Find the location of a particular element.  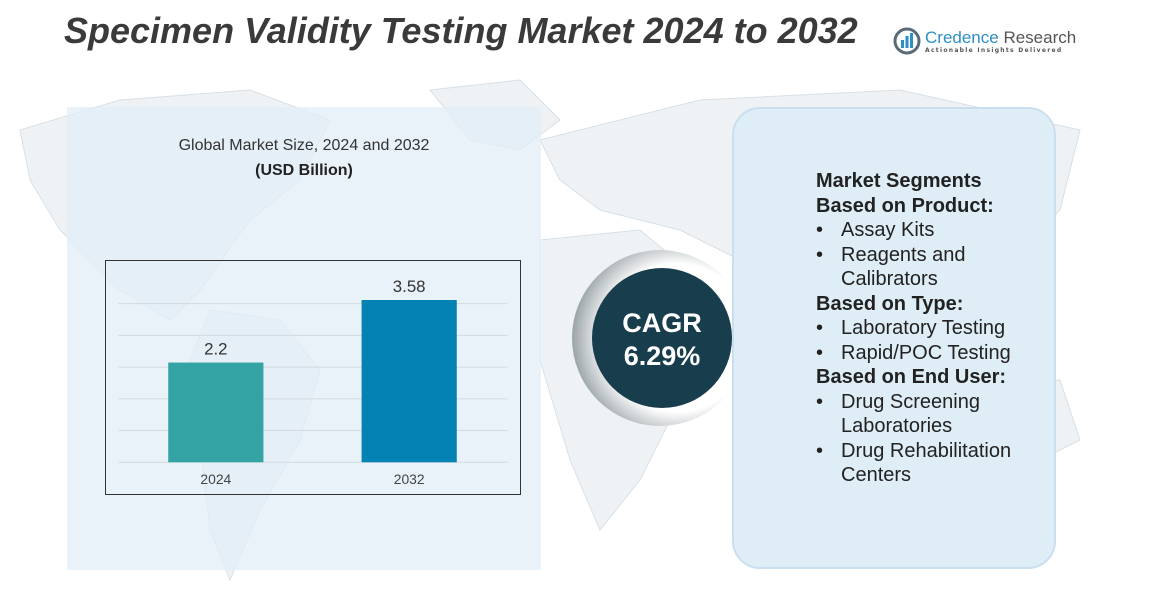

chart-subtitle: Global Market Size, 2024 and 2032 is located at coordinates (304, 145).